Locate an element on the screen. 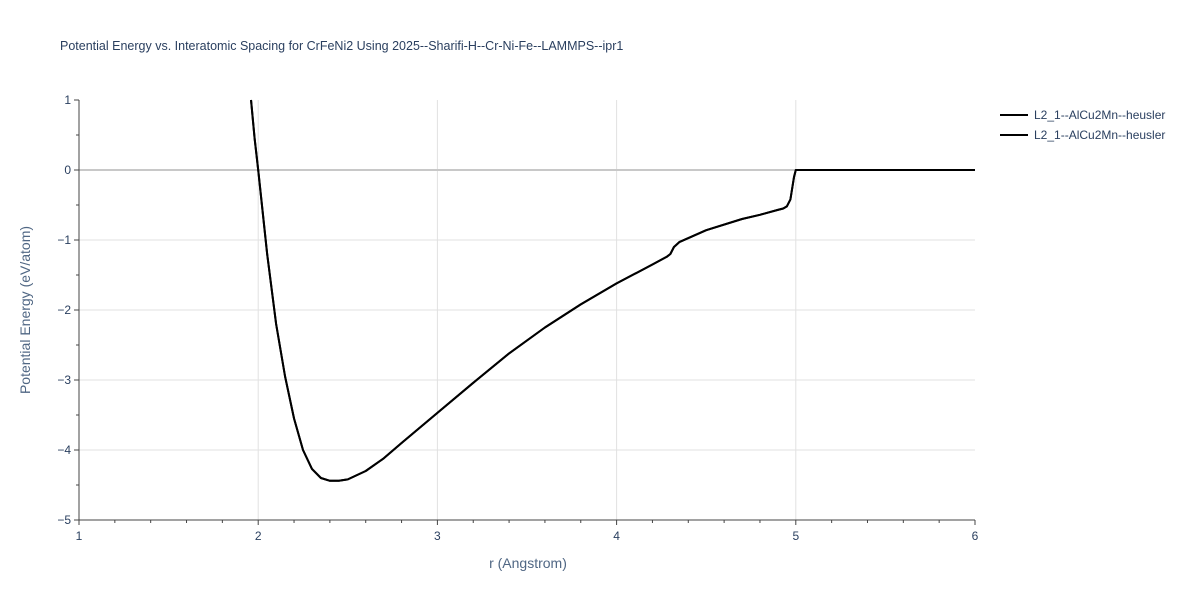 This screenshot has height=600, width=1200. legend-item-0: L2_1--AlCu2Mn--heusler is located at coordinates (1082, 115).